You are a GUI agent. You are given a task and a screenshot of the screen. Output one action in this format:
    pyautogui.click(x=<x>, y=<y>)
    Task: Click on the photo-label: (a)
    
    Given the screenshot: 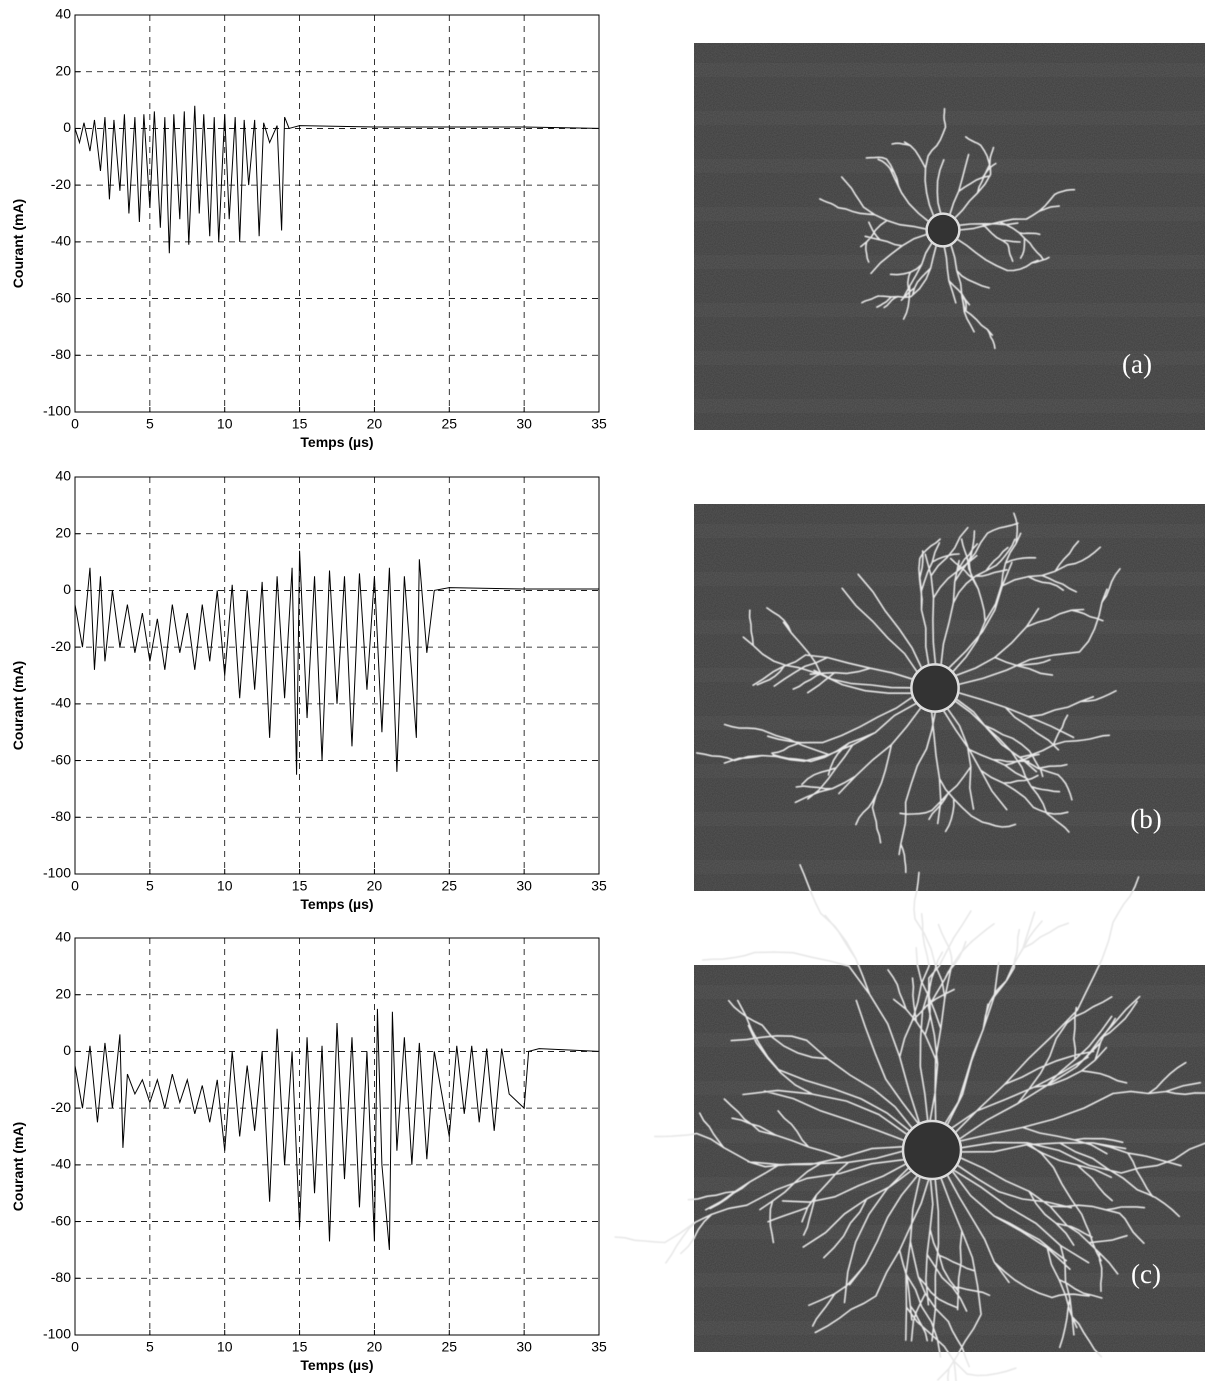 What is the action you would take?
    pyautogui.click(x=1137, y=364)
    